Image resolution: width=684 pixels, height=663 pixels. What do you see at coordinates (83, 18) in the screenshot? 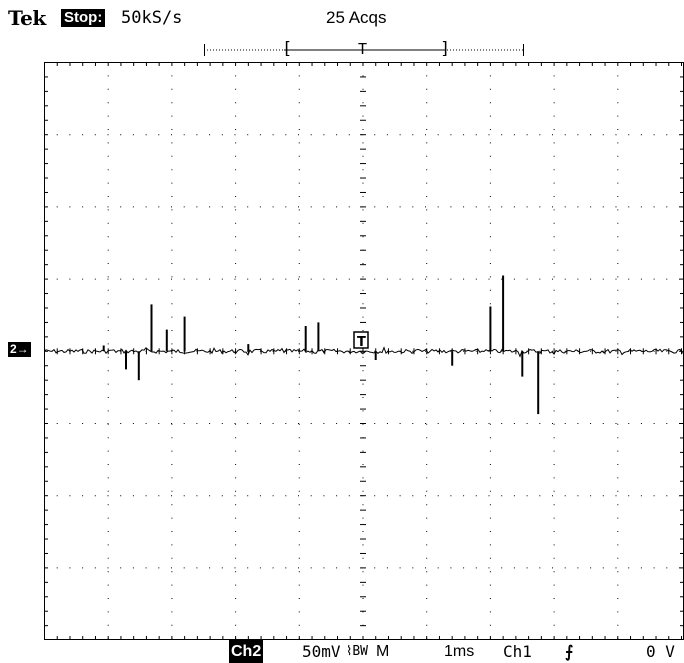
I see `acquisition-state-badge: Stop:` at bounding box center [83, 18].